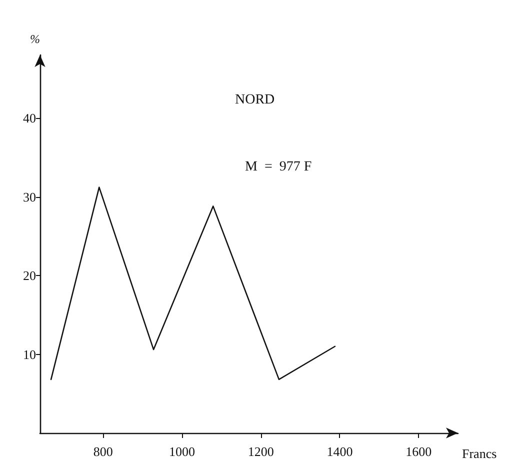 This screenshot has height=471, width=513. What do you see at coordinates (29, 118) in the screenshot?
I see `y-tick-label: 40` at bounding box center [29, 118].